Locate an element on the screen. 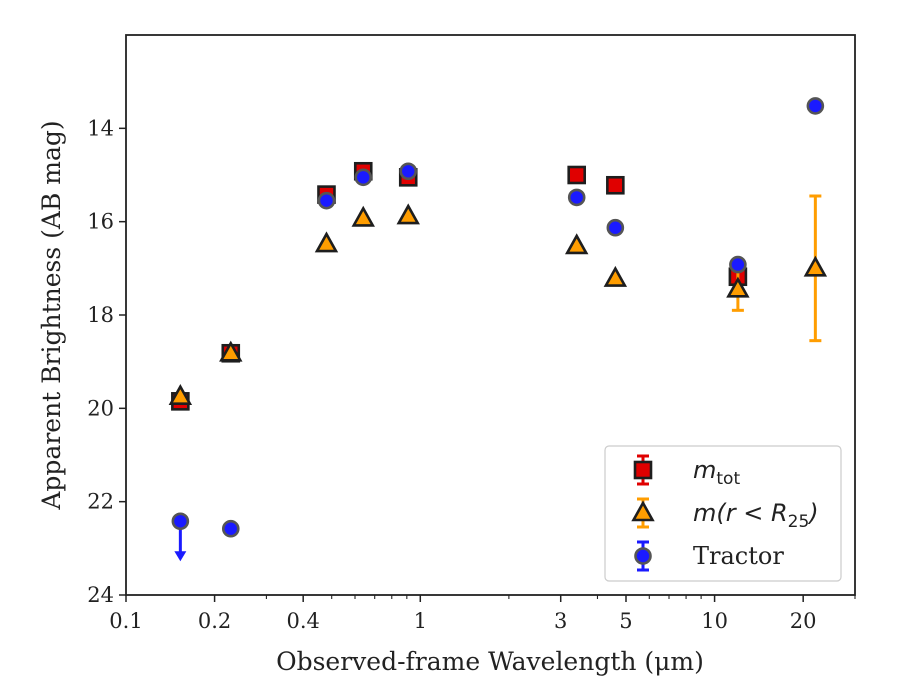 The width and height of the screenshot is (900, 700). legend-marker-triangle is located at coordinates (643, 511).